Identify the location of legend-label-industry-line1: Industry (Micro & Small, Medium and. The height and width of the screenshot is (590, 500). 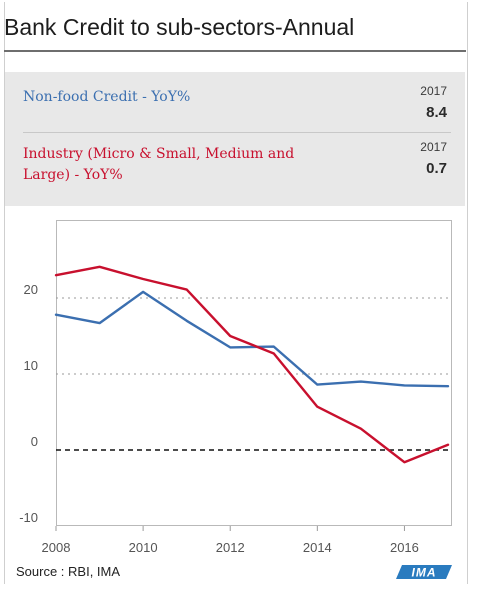
(159, 154).